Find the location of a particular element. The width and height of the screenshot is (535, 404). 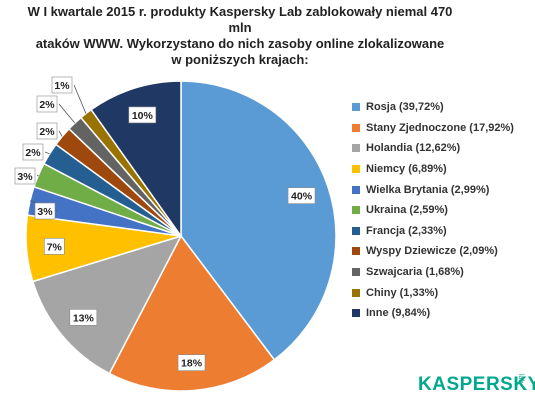

legend-item: Ukraina (2,59%) is located at coordinates (433, 210).